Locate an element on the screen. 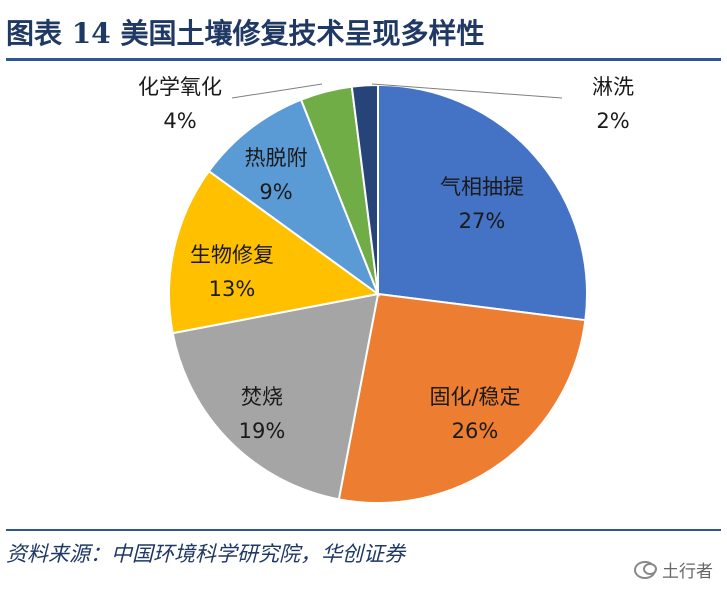 The height and width of the screenshot is (601, 727). source-note: 资料来源：中国环境科学研究院，华创证券 is located at coordinates (205, 554).